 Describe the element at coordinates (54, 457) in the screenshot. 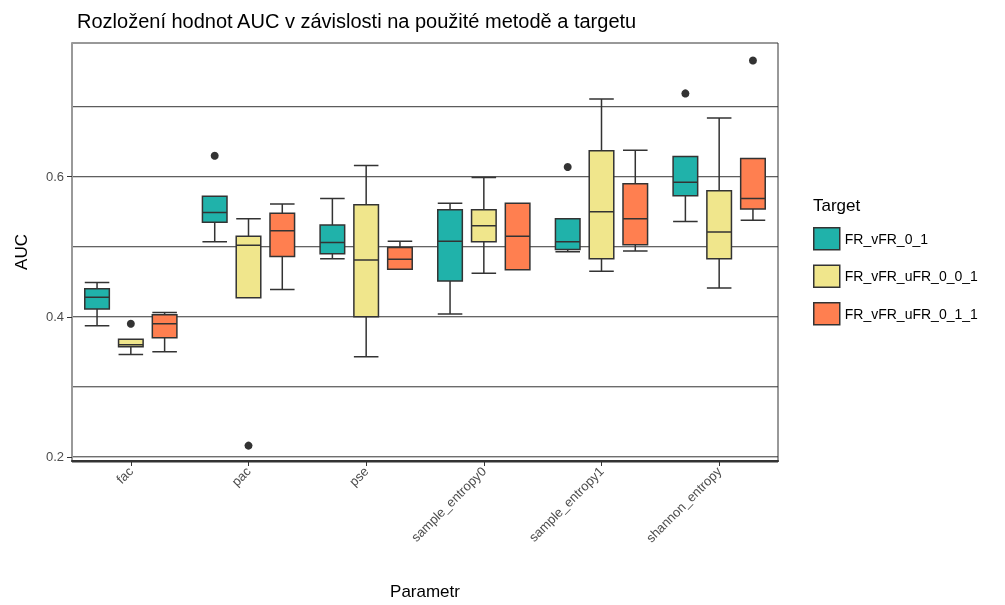

I see `y-tick-label: 0.2` at that location.